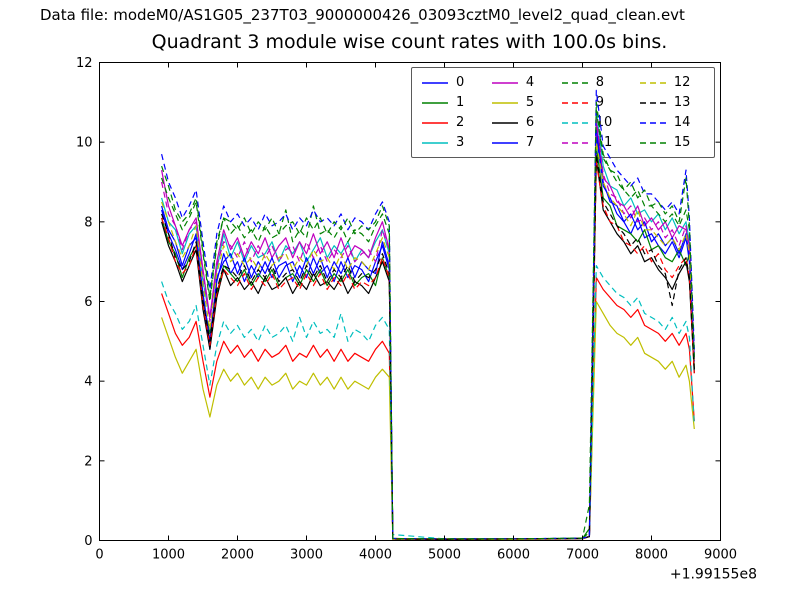 The width and height of the screenshot is (800, 600). Describe the element at coordinates (519, 82) in the screenshot. I see `legend-entry-4: 4` at that location.